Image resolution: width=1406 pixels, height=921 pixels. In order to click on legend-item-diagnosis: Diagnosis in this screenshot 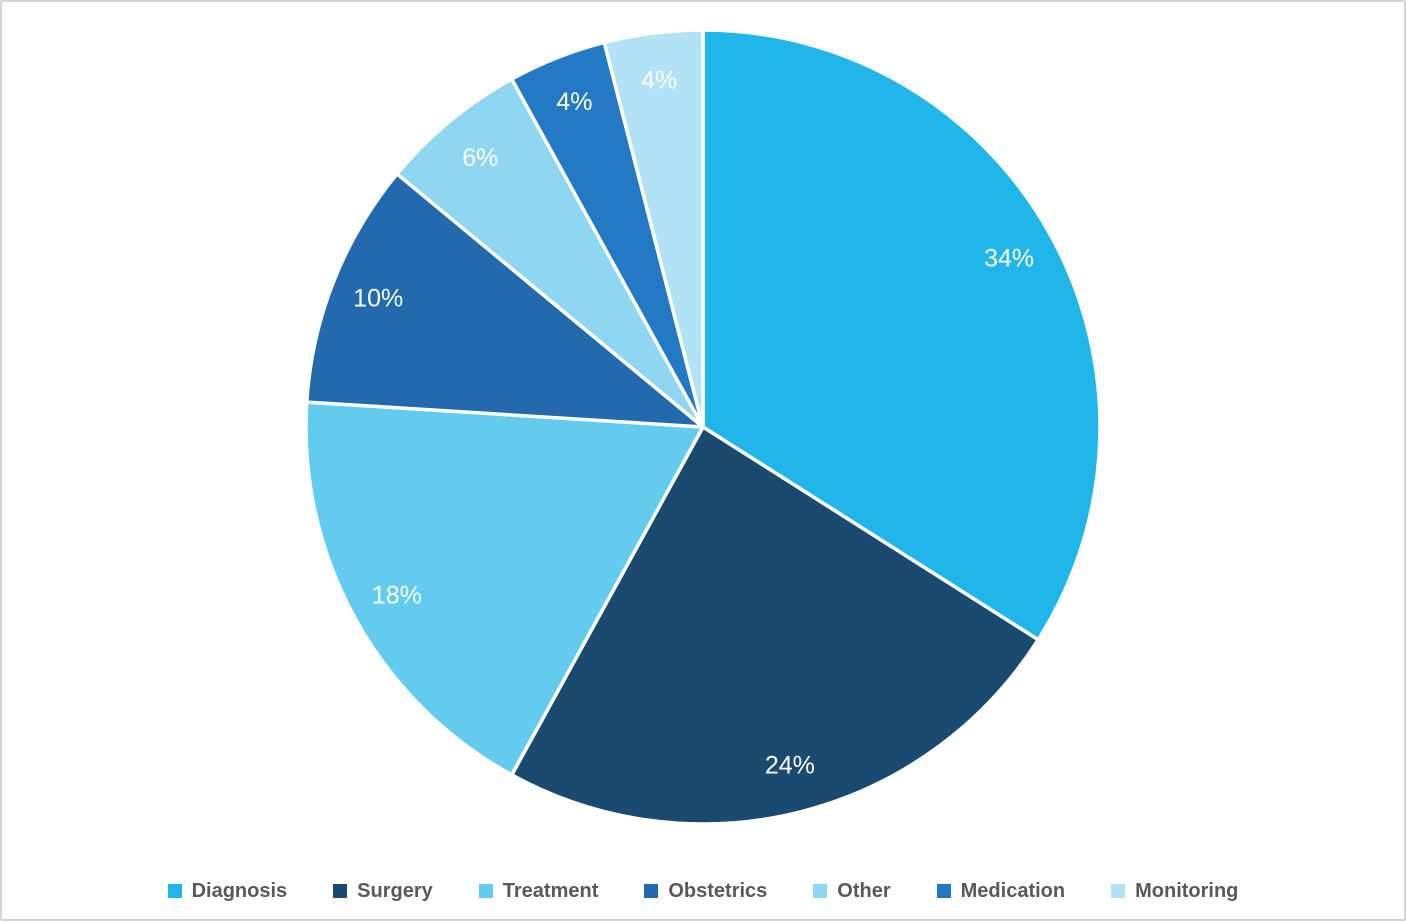, I will do `click(227, 891)`.